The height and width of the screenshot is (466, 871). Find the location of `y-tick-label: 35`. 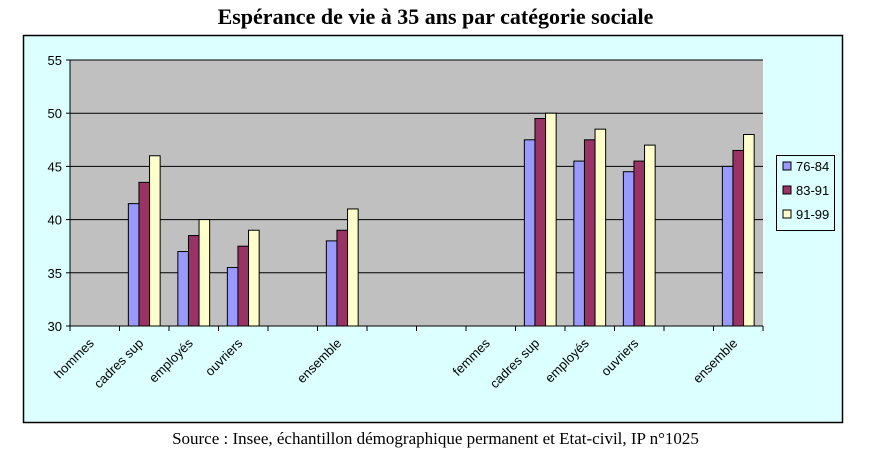

y-tick-label: 35 is located at coordinates (55, 273).